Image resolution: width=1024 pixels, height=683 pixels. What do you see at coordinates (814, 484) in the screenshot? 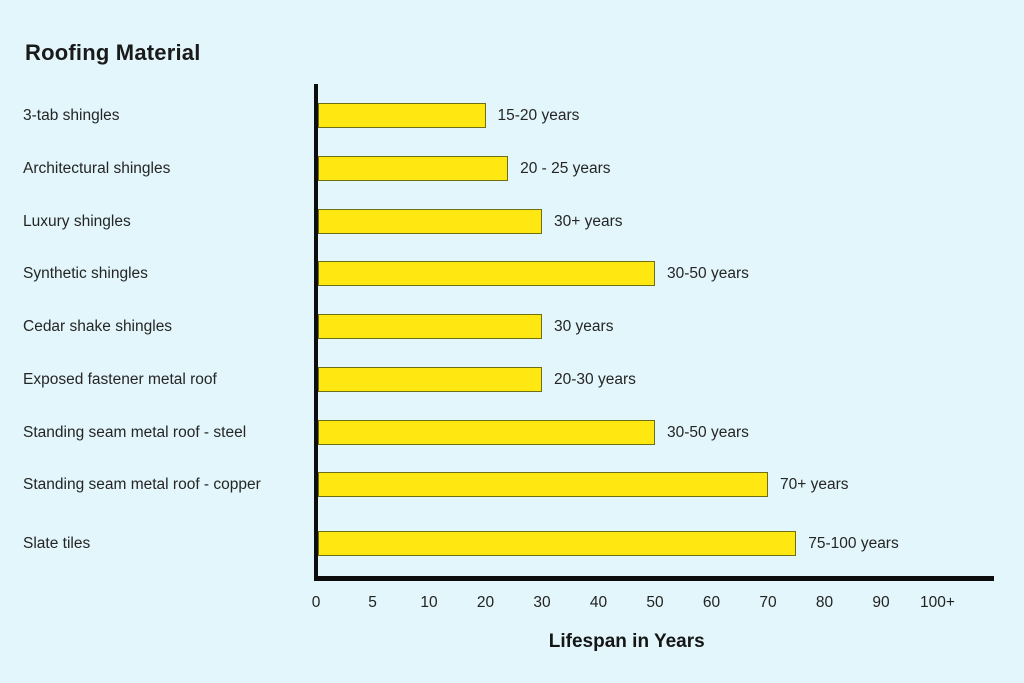
I see `value-label: 70+ years` at bounding box center [814, 484].